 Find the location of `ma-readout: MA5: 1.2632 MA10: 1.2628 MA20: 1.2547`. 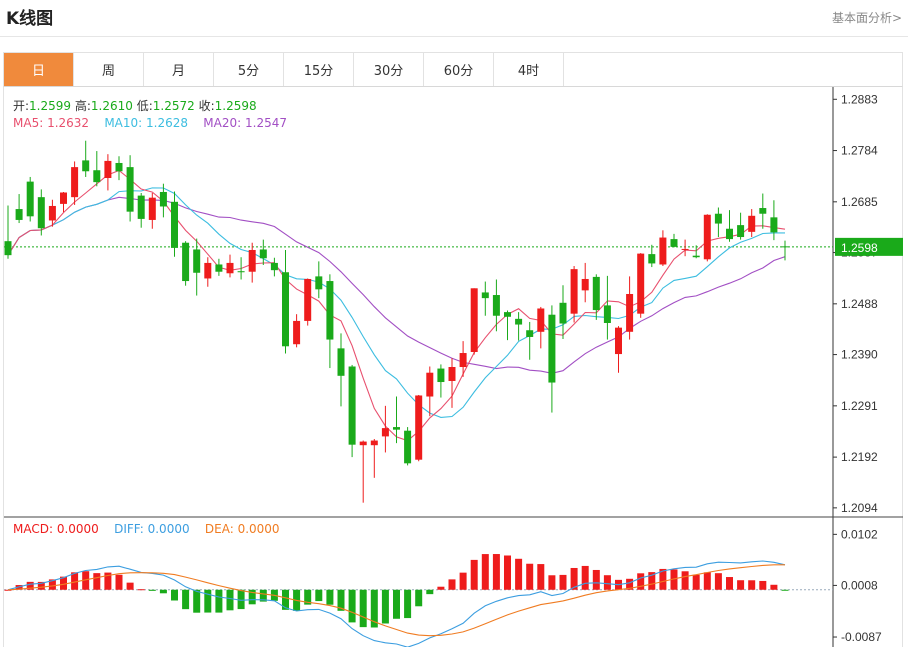

ma-readout: MA5: 1.2632 MA10: 1.2628 MA20: 1.2547 is located at coordinates (150, 123).